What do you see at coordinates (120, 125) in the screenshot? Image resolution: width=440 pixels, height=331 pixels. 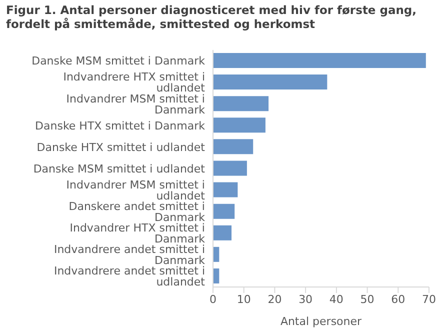 I see `y-tick-label: Danske HTX smittet i Danmark` at bounding box center [120, 125].